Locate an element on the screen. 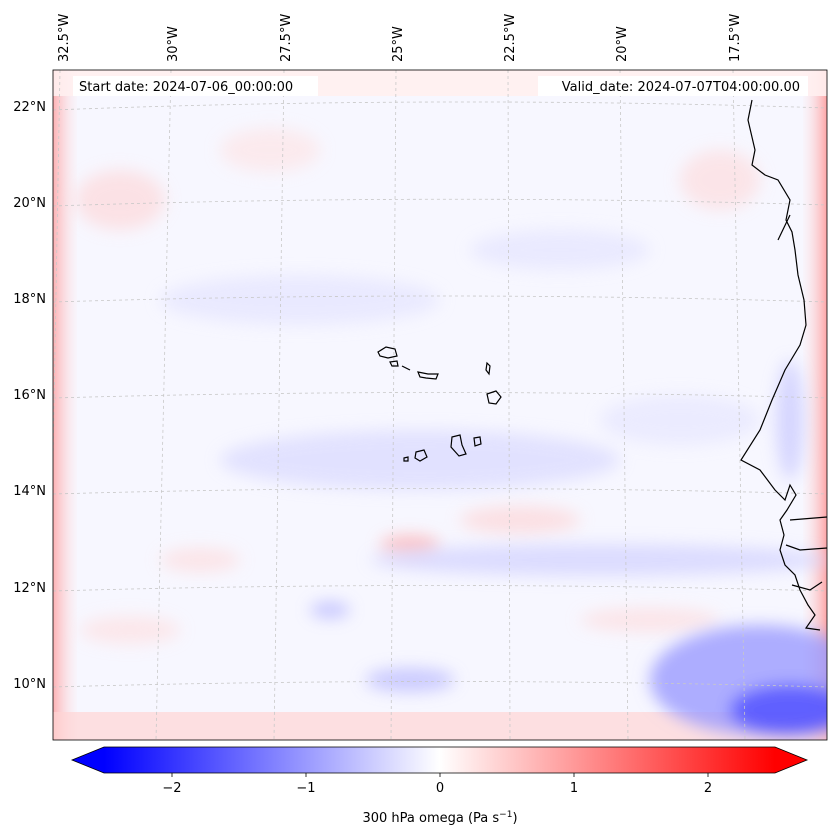 The image size is (837, 839). colorbar-gradient is located at coordinates (439, 760).